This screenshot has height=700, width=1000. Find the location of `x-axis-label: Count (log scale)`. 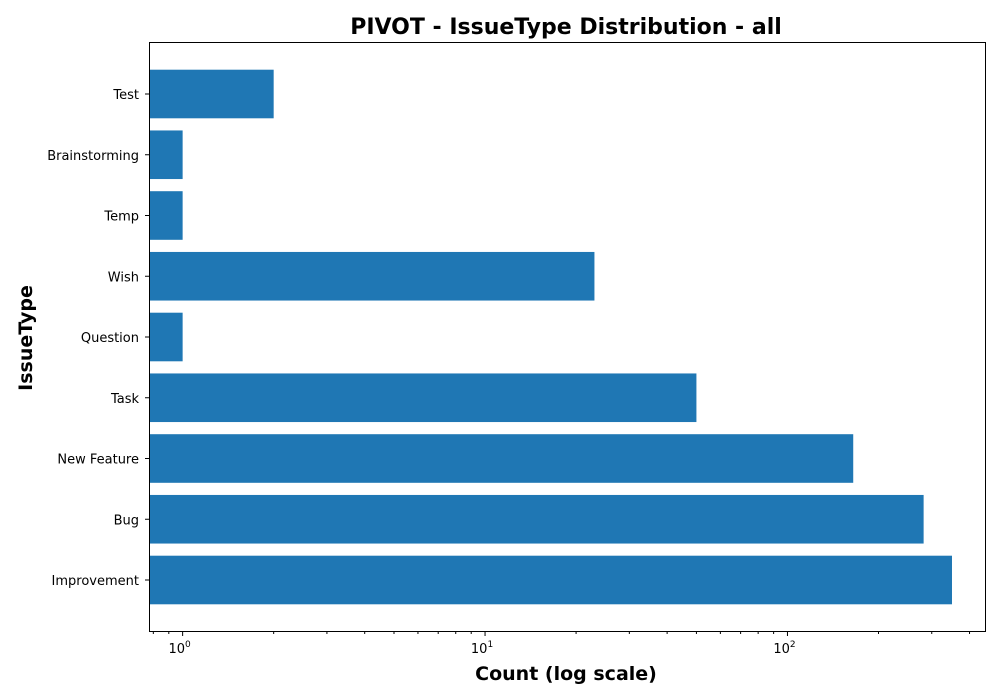

x-axis-label: Count (log scale) is located at coordinates (566, 674).